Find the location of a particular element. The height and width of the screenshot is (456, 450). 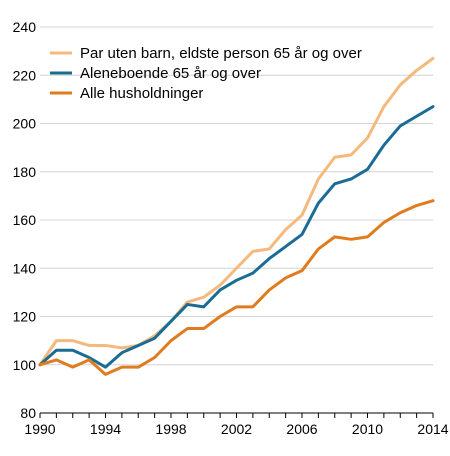

y-tick-label: 220 is located at coordinates (25, 75).